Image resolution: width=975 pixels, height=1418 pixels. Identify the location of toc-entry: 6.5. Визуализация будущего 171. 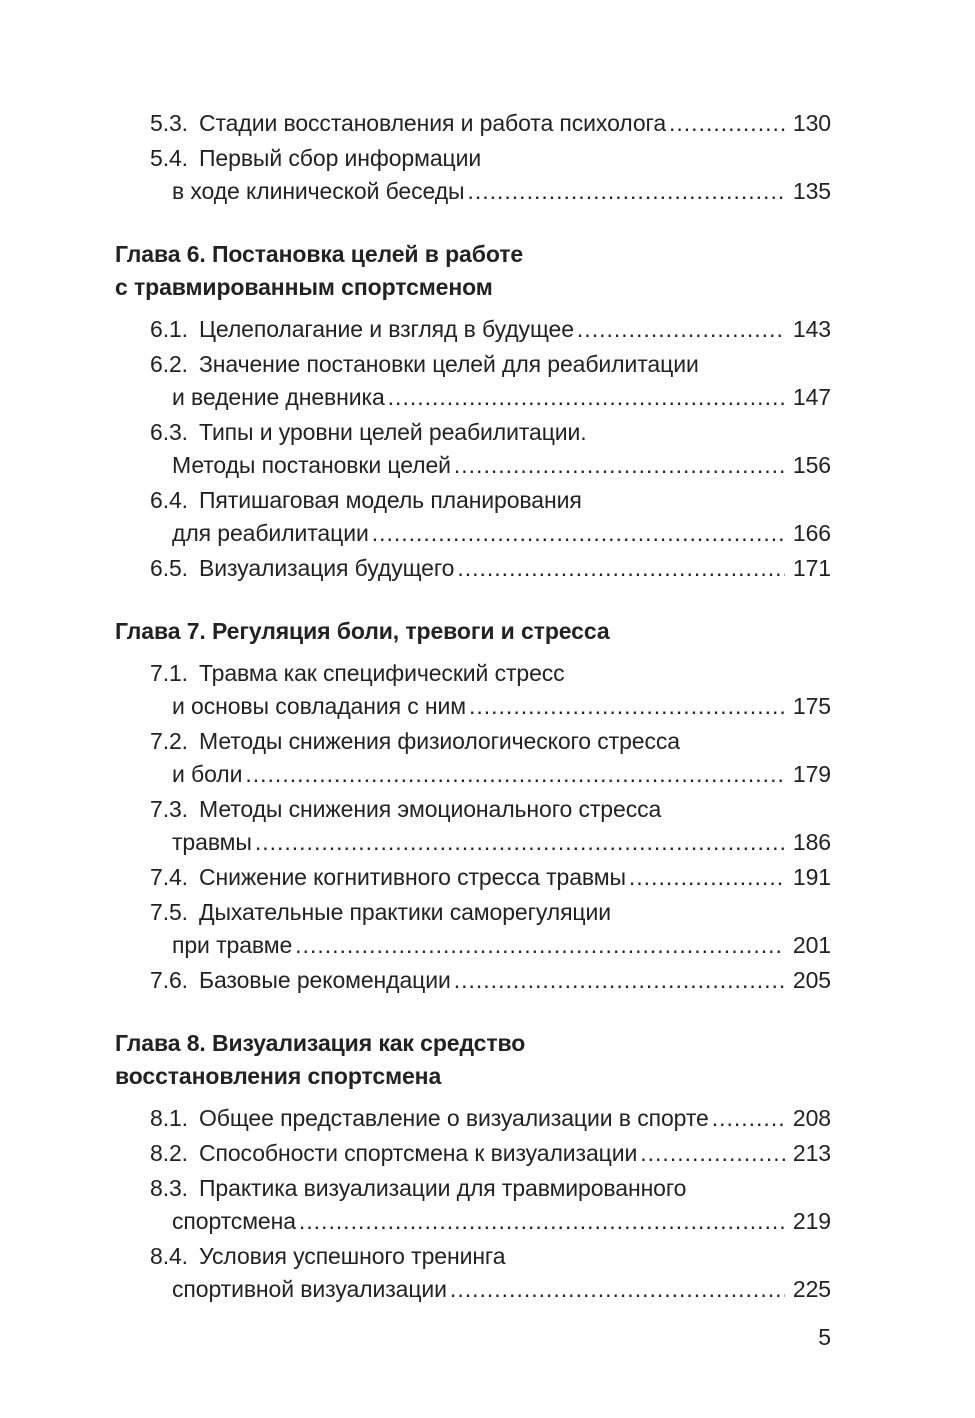
(473, 568).